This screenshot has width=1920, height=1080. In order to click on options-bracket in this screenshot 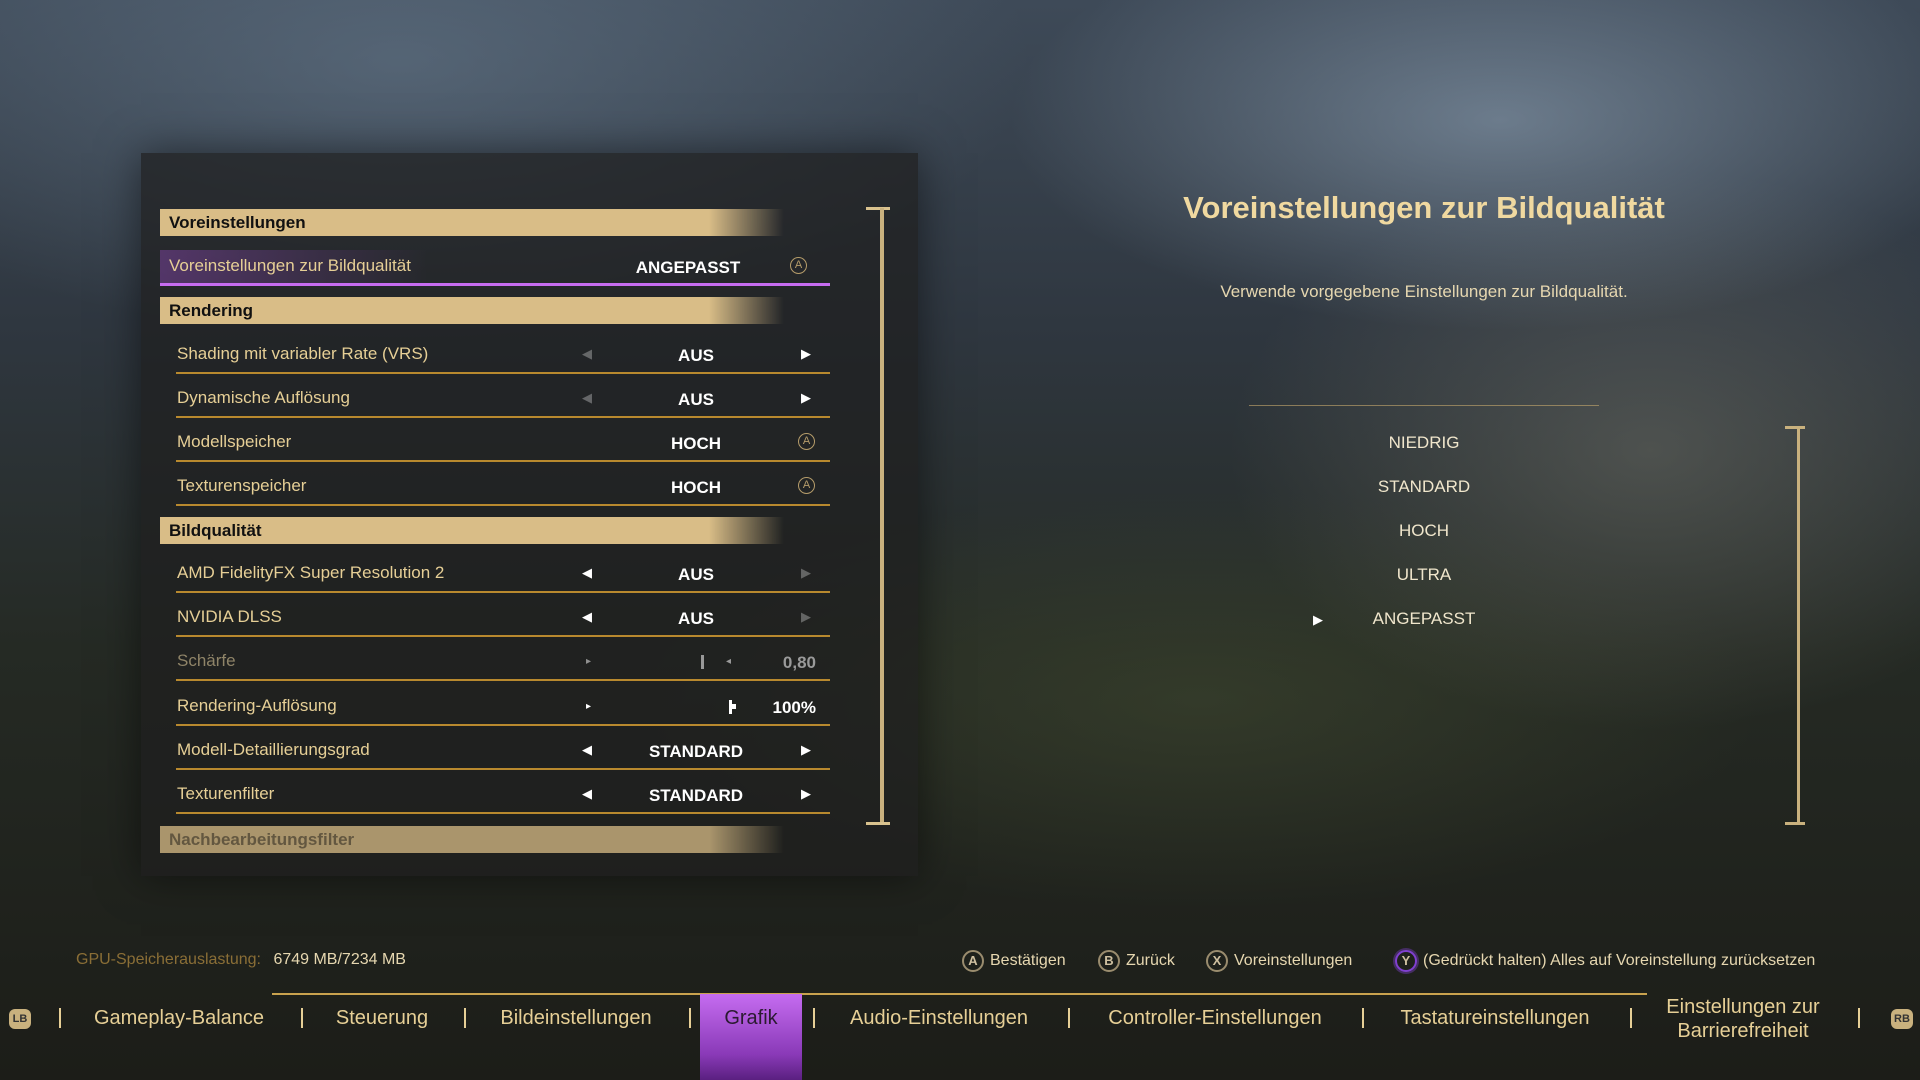, I will do `click(1798, 625)`.